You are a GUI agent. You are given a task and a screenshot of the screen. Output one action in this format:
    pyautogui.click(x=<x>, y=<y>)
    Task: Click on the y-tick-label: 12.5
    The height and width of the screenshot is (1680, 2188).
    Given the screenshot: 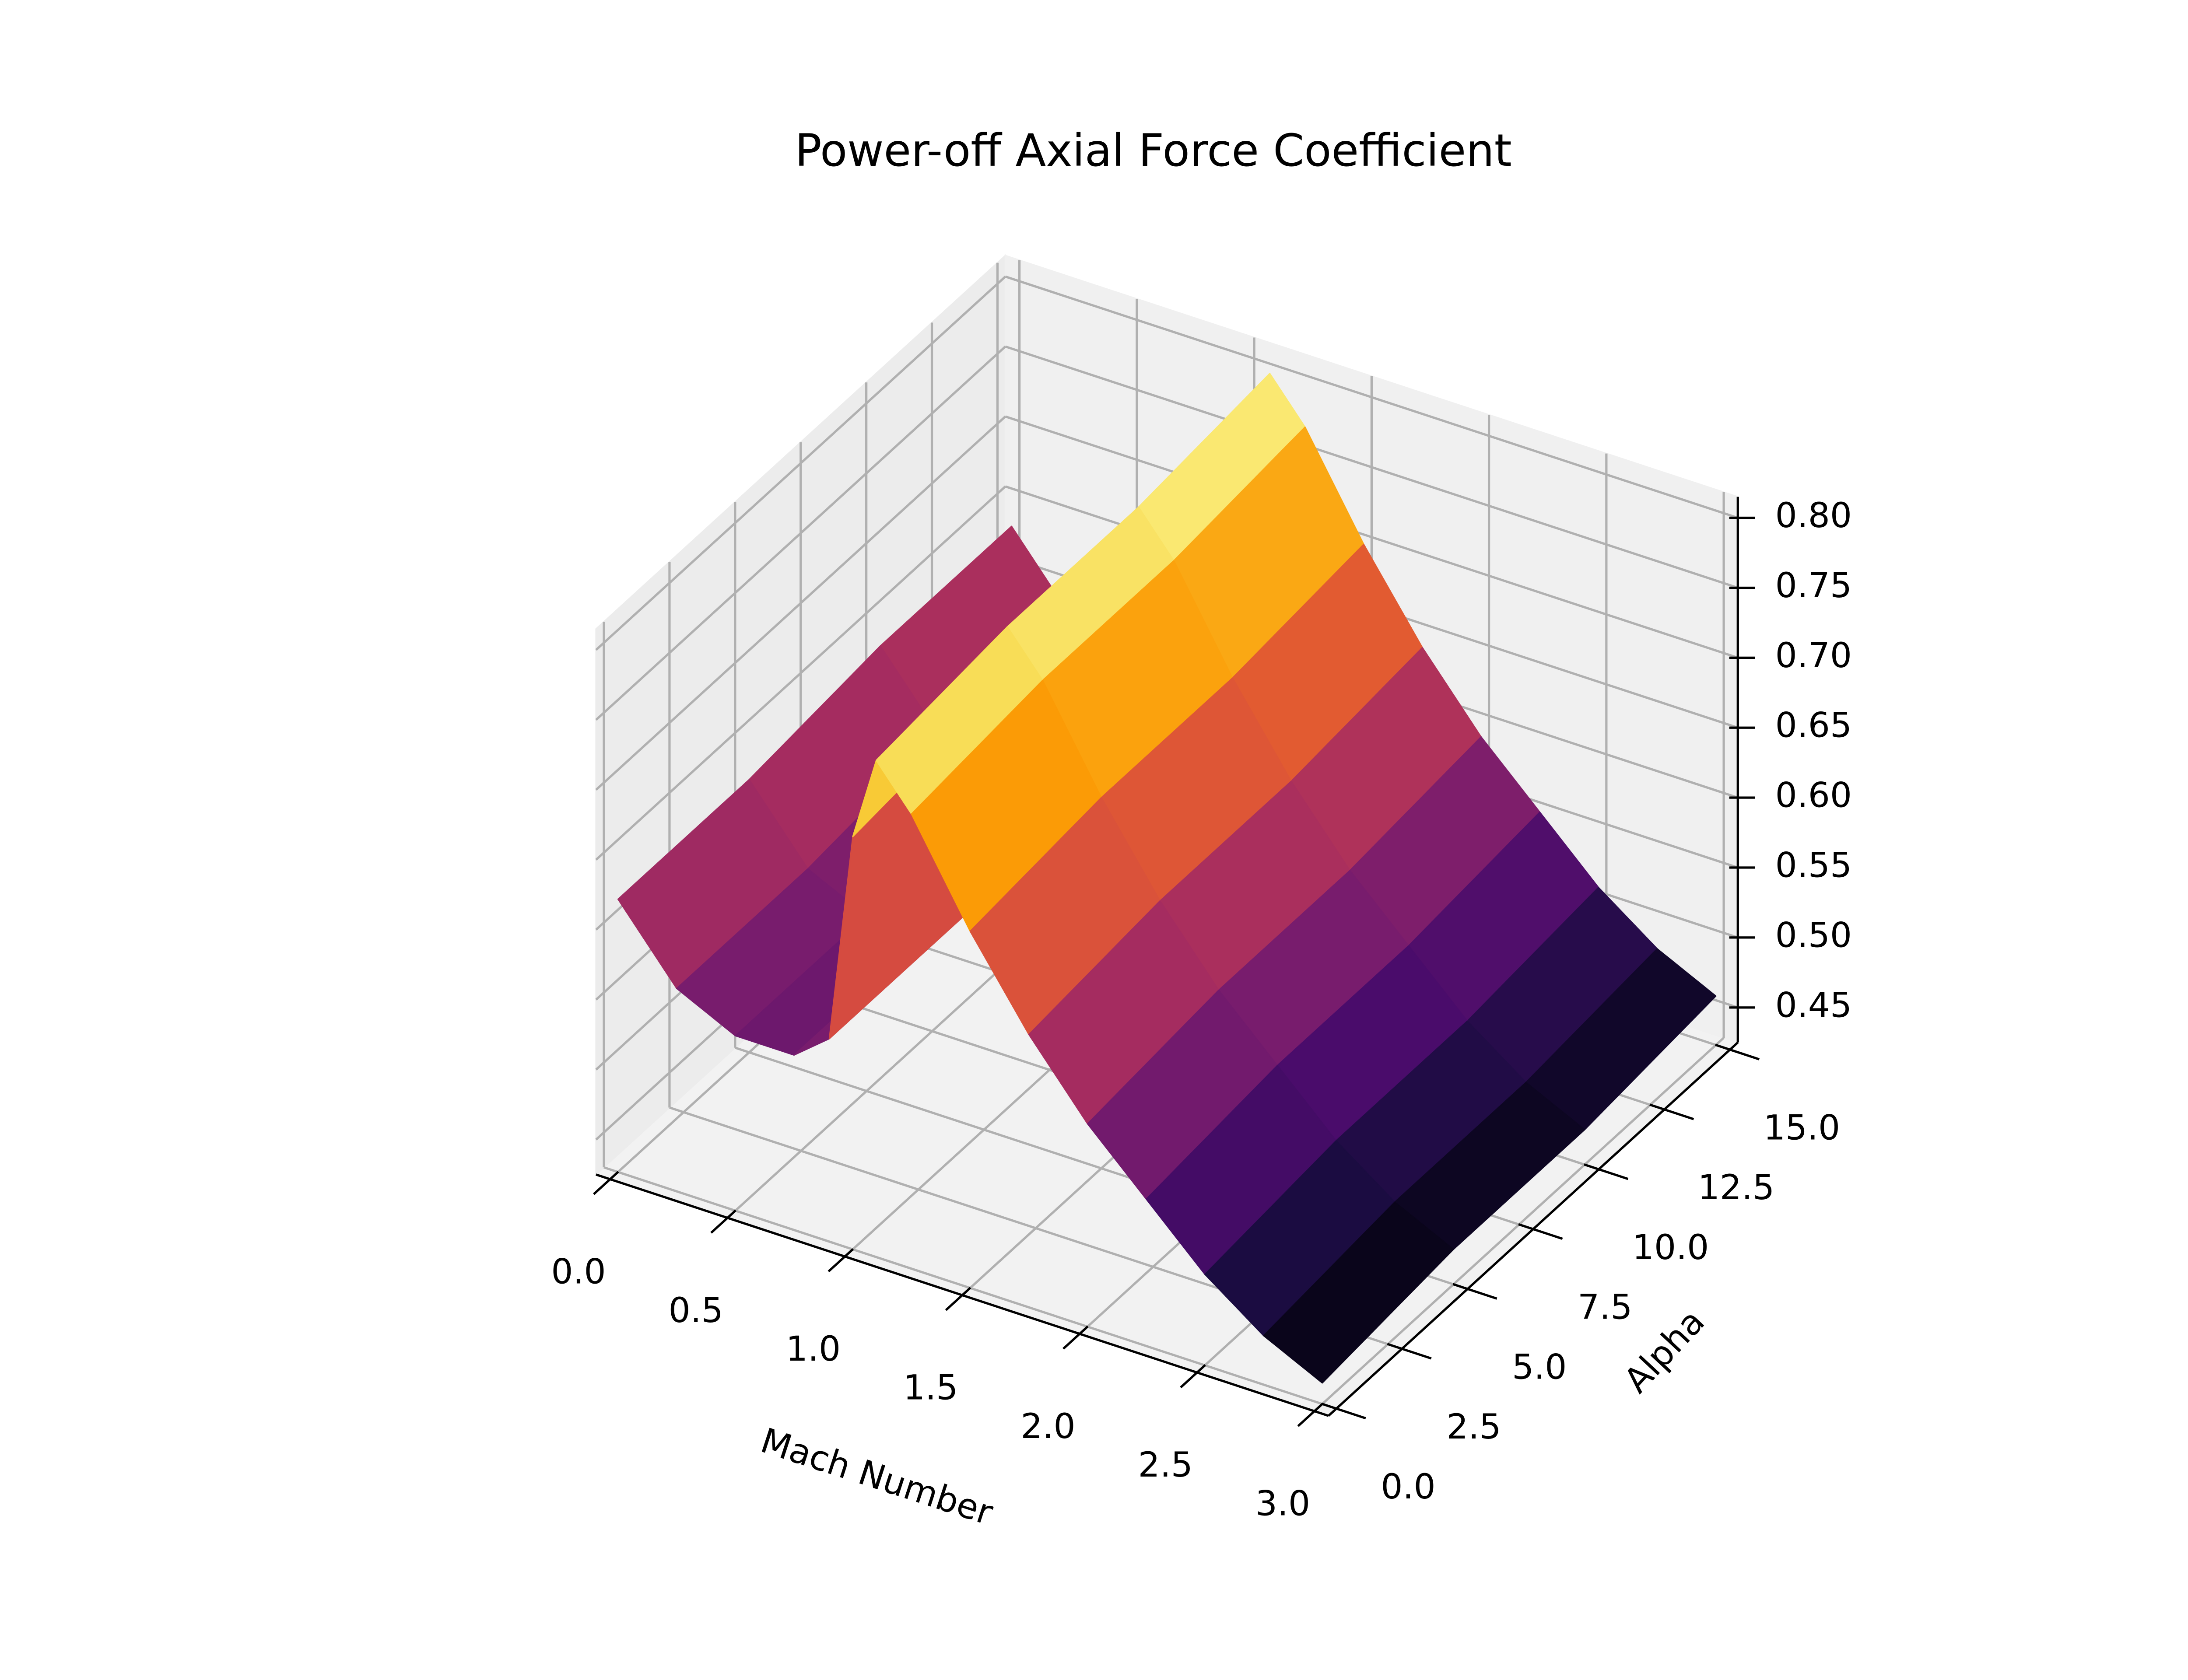 What is the action you would take?
    pyautogui.click(x=1736, y=1187)
    